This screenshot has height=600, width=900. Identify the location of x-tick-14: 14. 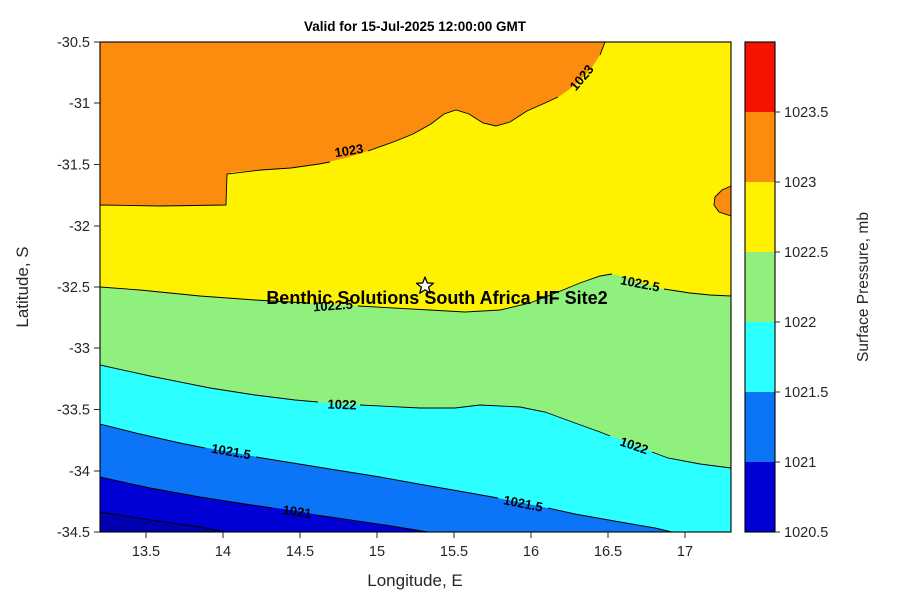
(223, 552).